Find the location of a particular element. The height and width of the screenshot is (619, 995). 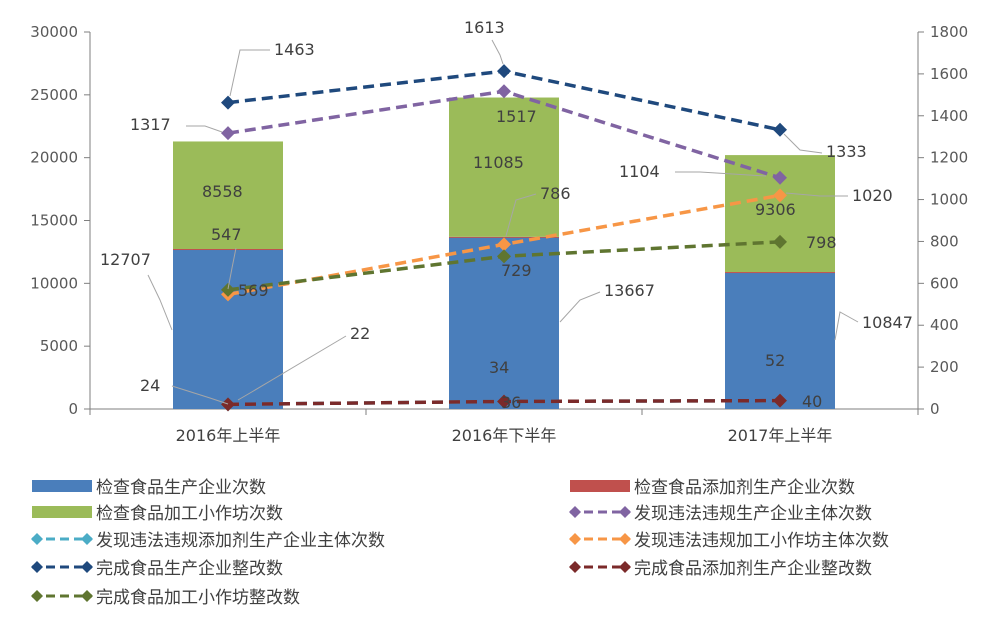

y-right-tick-label: 800 is located at coordinates (944, 241).